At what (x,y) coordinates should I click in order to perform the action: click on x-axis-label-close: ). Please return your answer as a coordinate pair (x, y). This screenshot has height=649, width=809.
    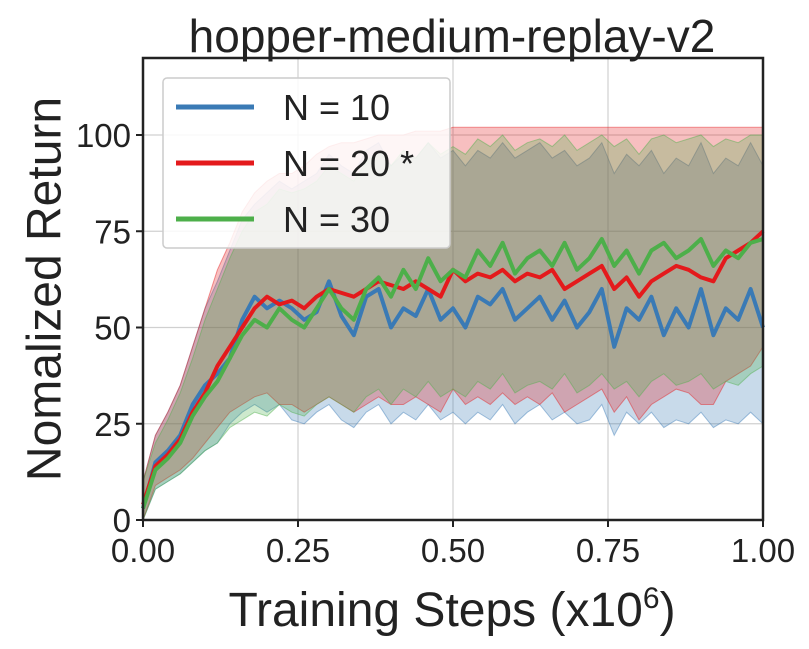
    Looking at the image, I should click on (668, 610).